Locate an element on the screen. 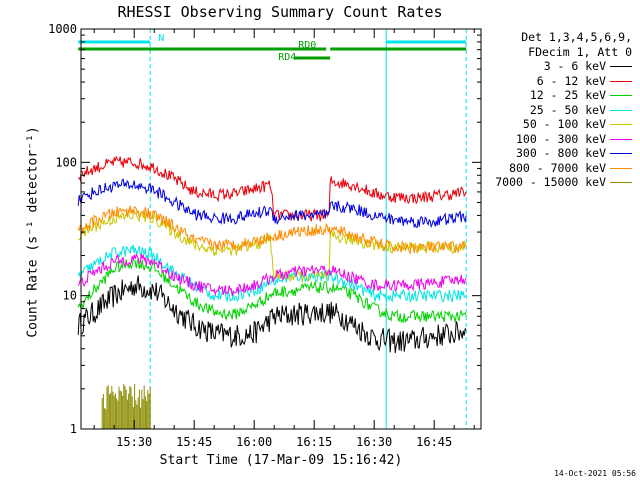 This screenshot has height=480, width=640. series-100-300keV is located at coordinates (272, 274).